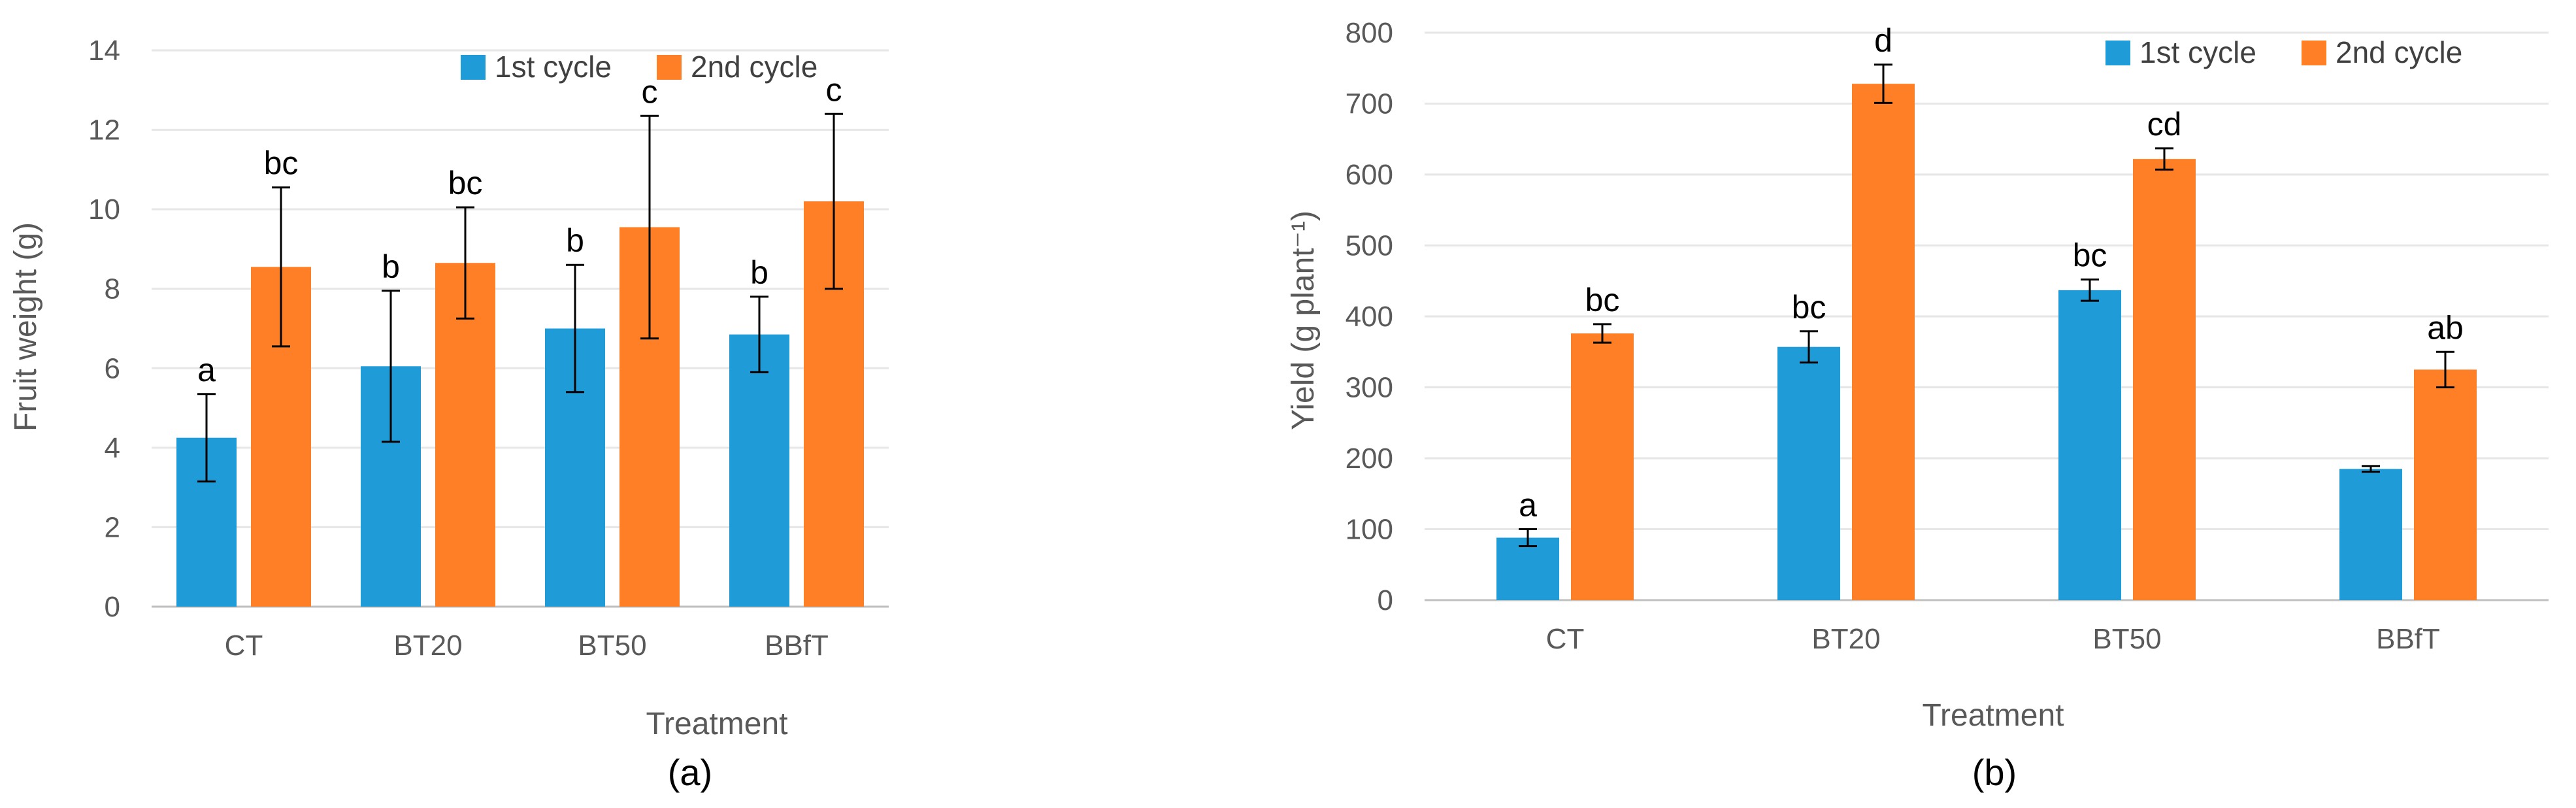 This screenshot has width=2576, height=808. I want to click on panel-label: (b), so click(1994, 772).